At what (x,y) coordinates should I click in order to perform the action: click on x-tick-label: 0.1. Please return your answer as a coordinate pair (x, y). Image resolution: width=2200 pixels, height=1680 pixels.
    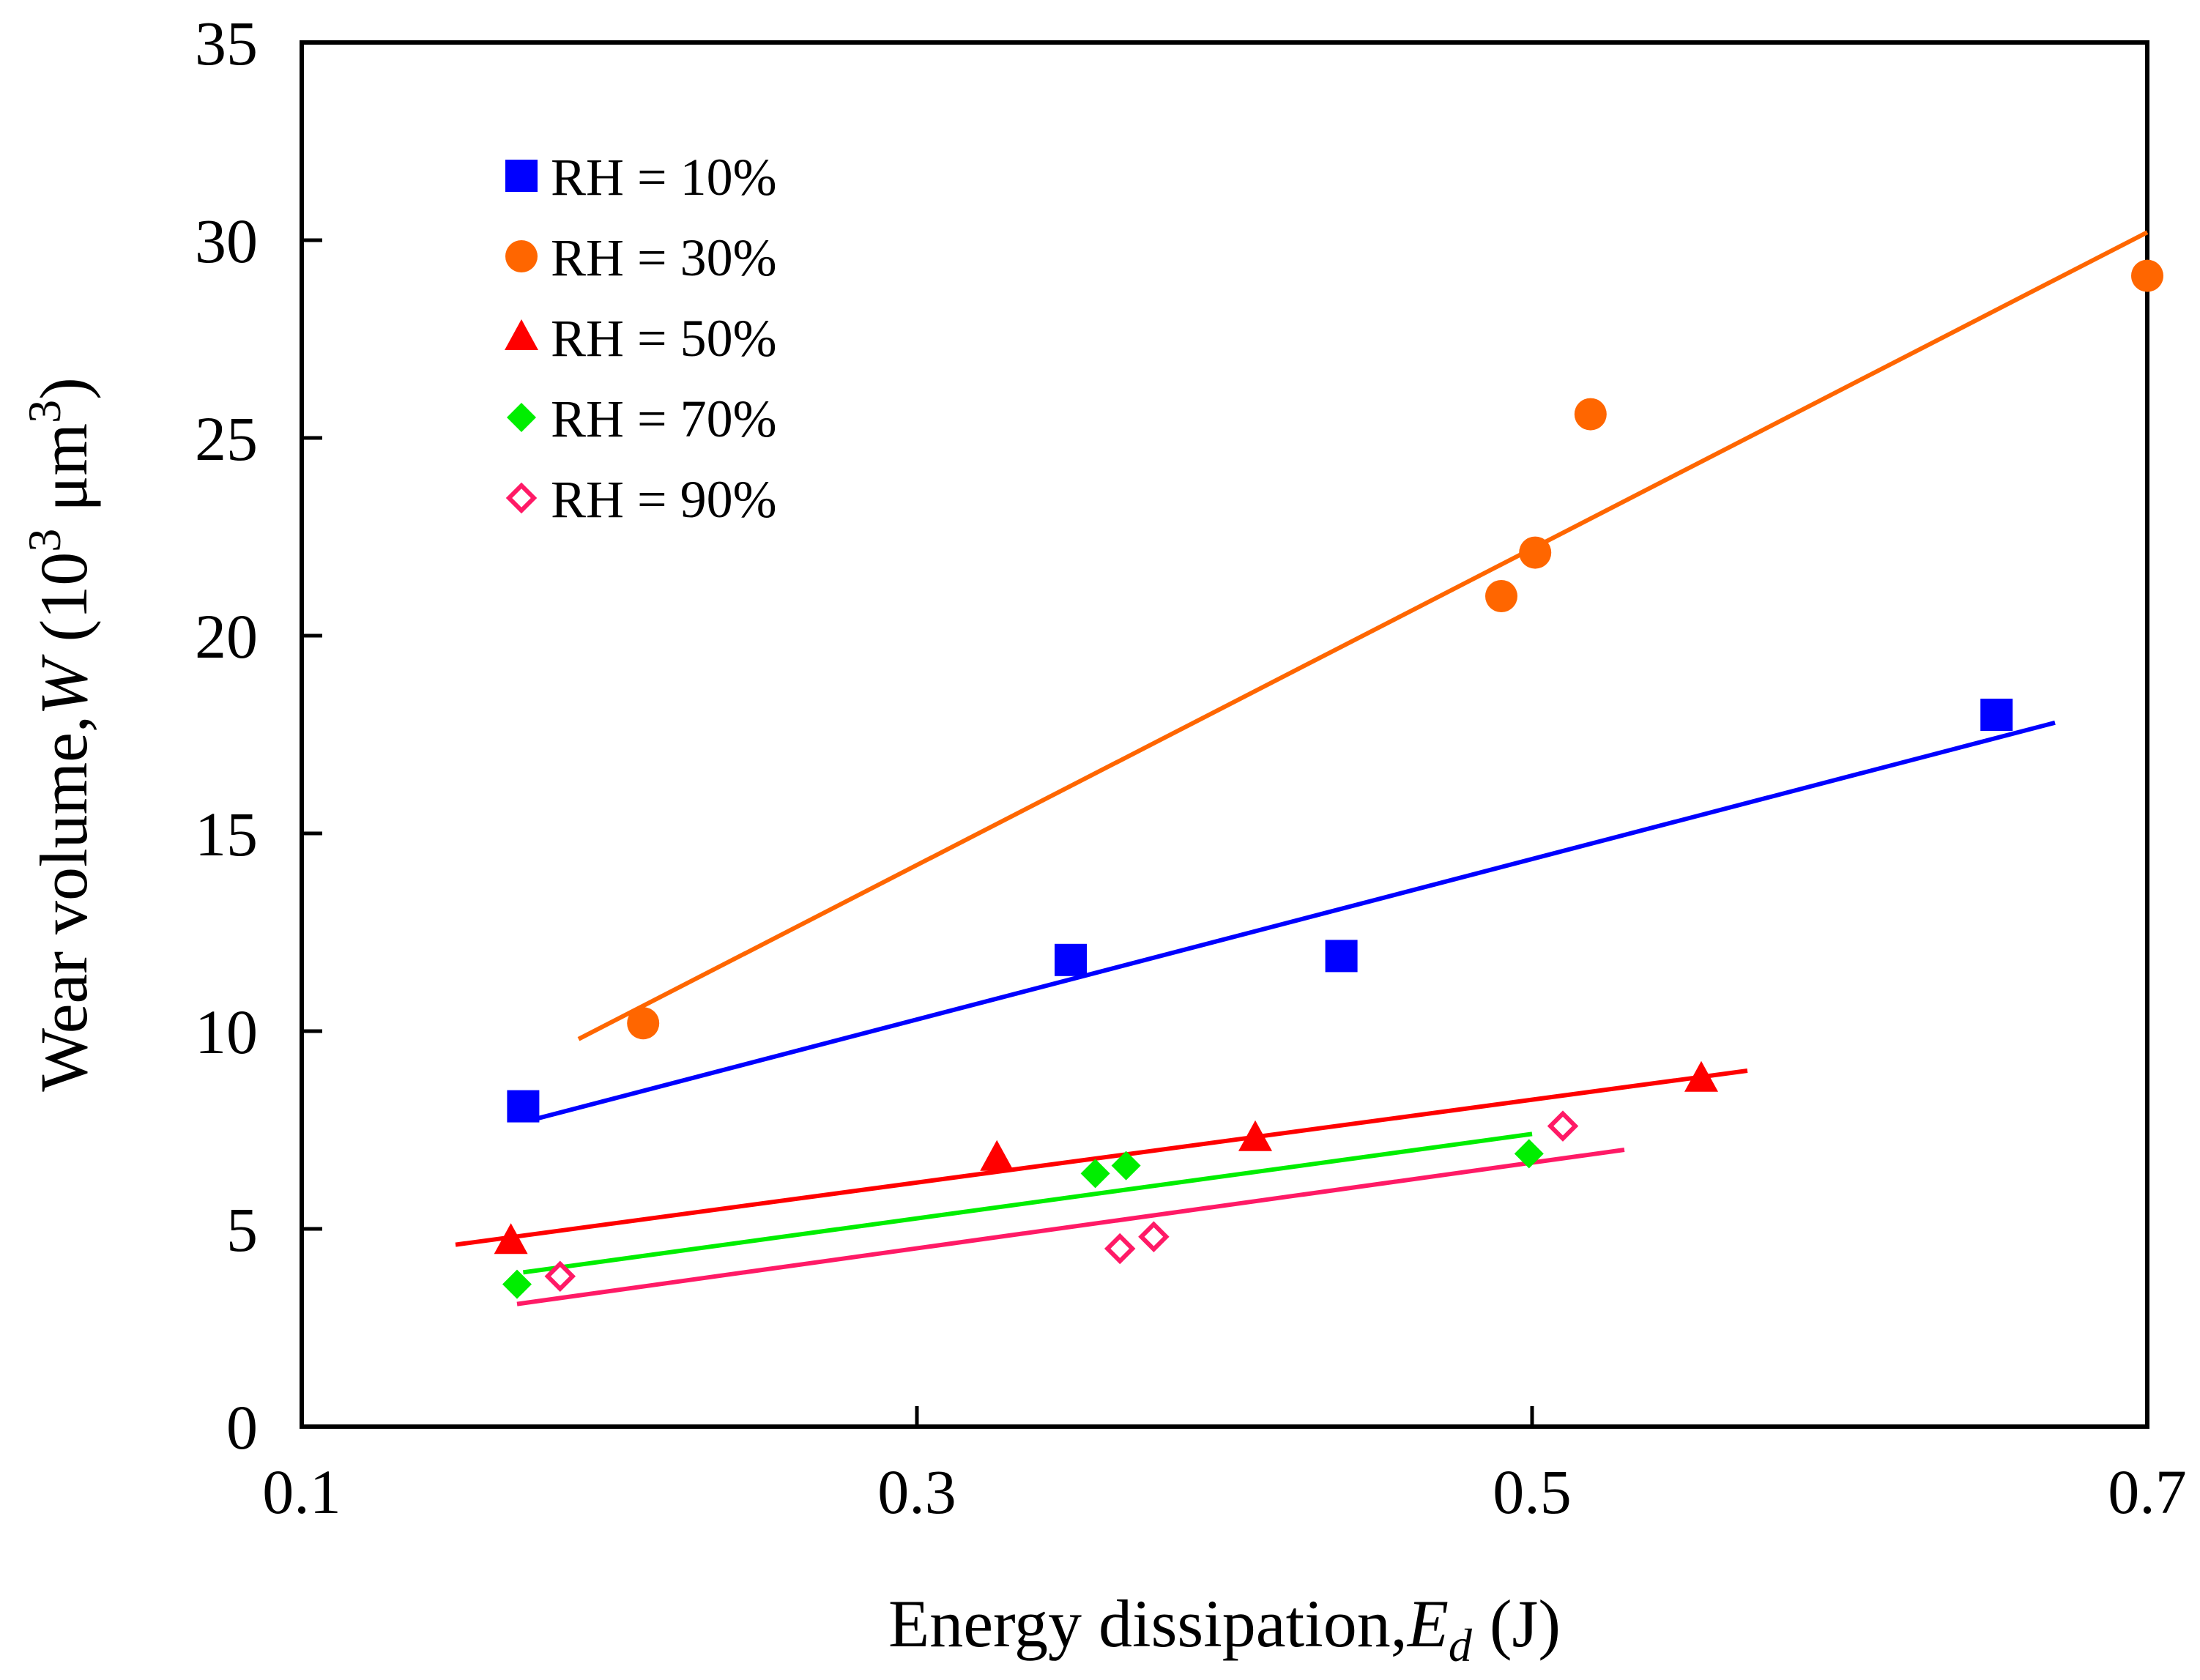
    Looking at the image, I should click on (301, 1492).